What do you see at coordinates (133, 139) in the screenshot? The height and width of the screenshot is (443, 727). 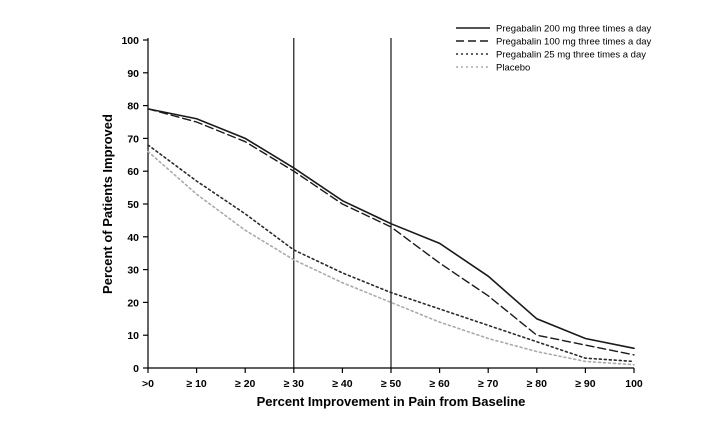 I see `y-tick-label: 70` at bounding box center [133, 139].